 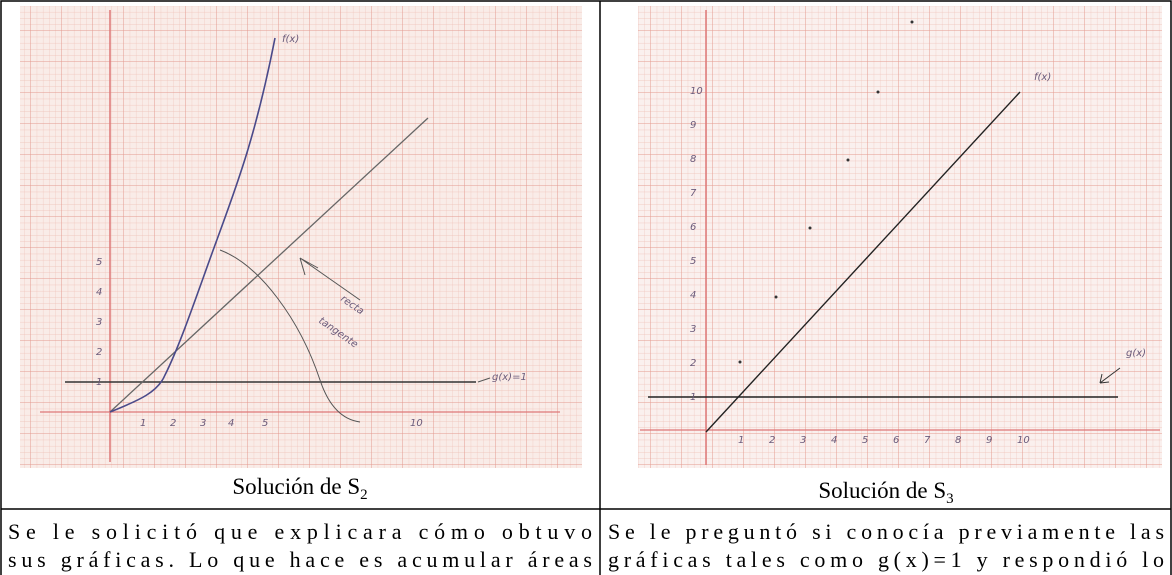 What do you see at coordinates (300, 531) in the screenshot?
I see `paragraph-line: Se le solicitó que explicara cómo obtuvo` at bounding box center [300, 531].